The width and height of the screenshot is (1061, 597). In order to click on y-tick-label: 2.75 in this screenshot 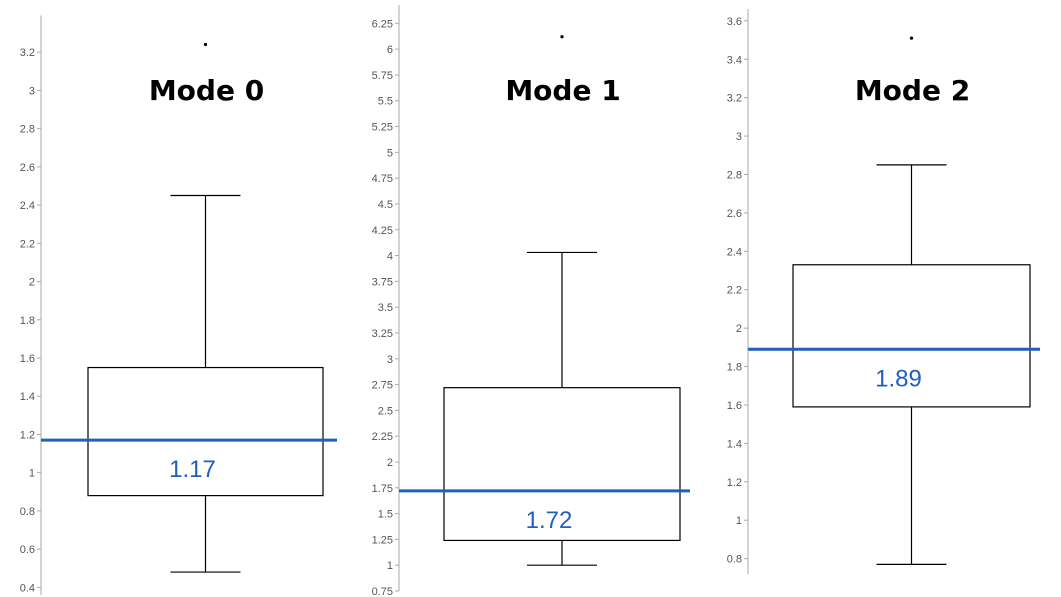, I will do `click(382, 386)`.